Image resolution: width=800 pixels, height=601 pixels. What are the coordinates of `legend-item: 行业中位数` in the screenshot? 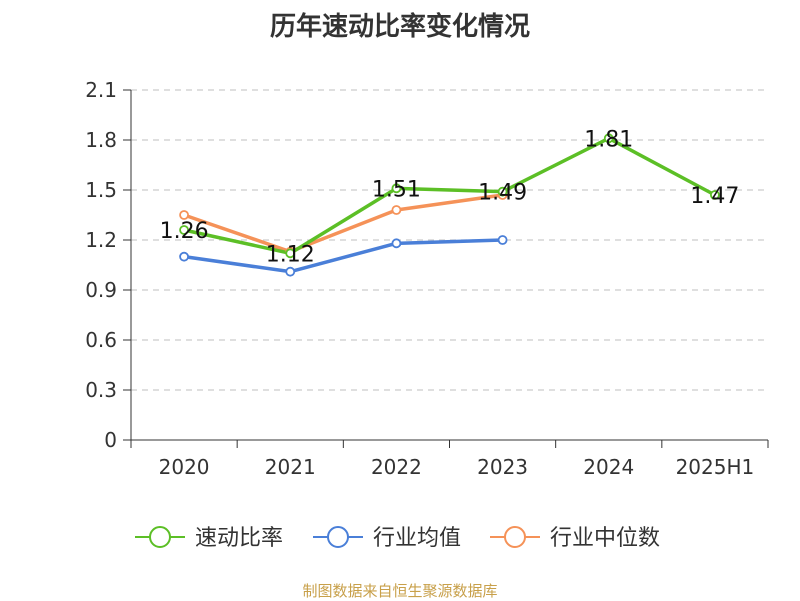 It's located at (575, 538).